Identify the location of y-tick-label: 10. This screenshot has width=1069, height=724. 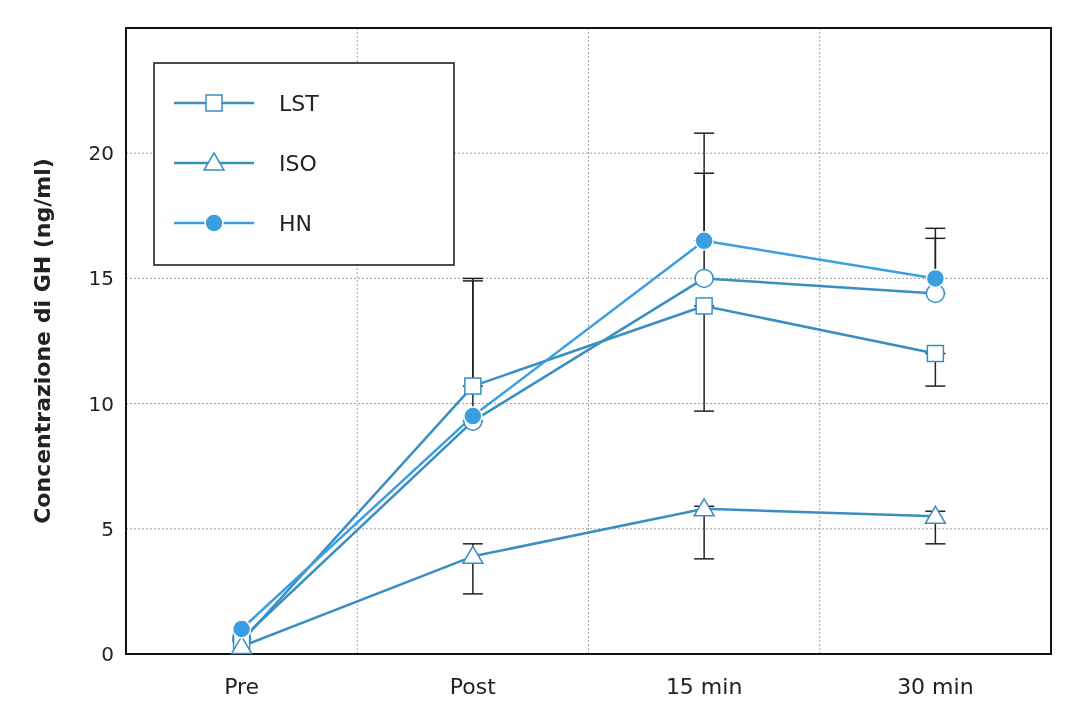
(101, 403).